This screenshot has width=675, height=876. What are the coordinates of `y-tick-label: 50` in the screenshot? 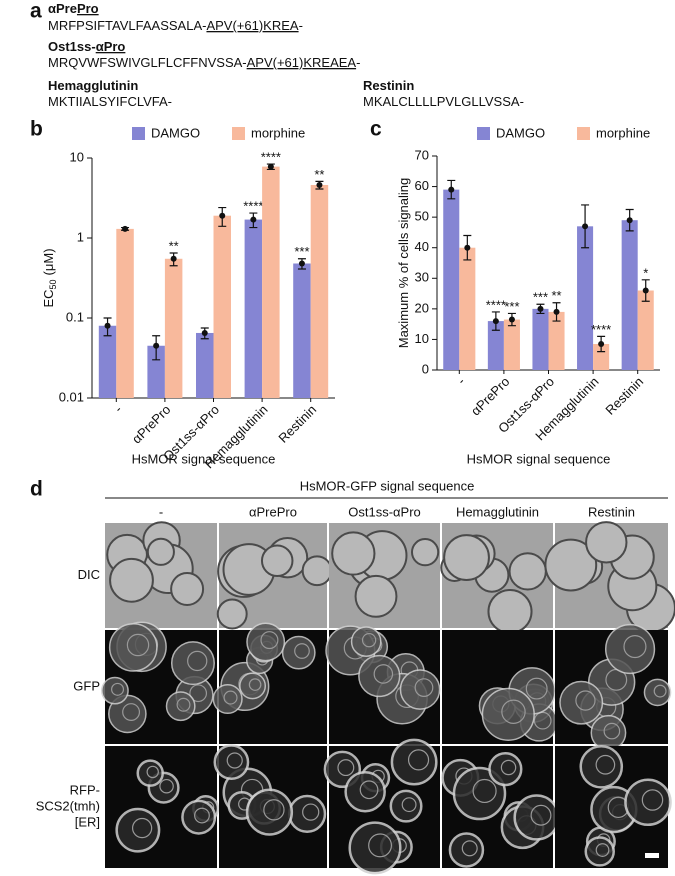 It's located at (422, 216).